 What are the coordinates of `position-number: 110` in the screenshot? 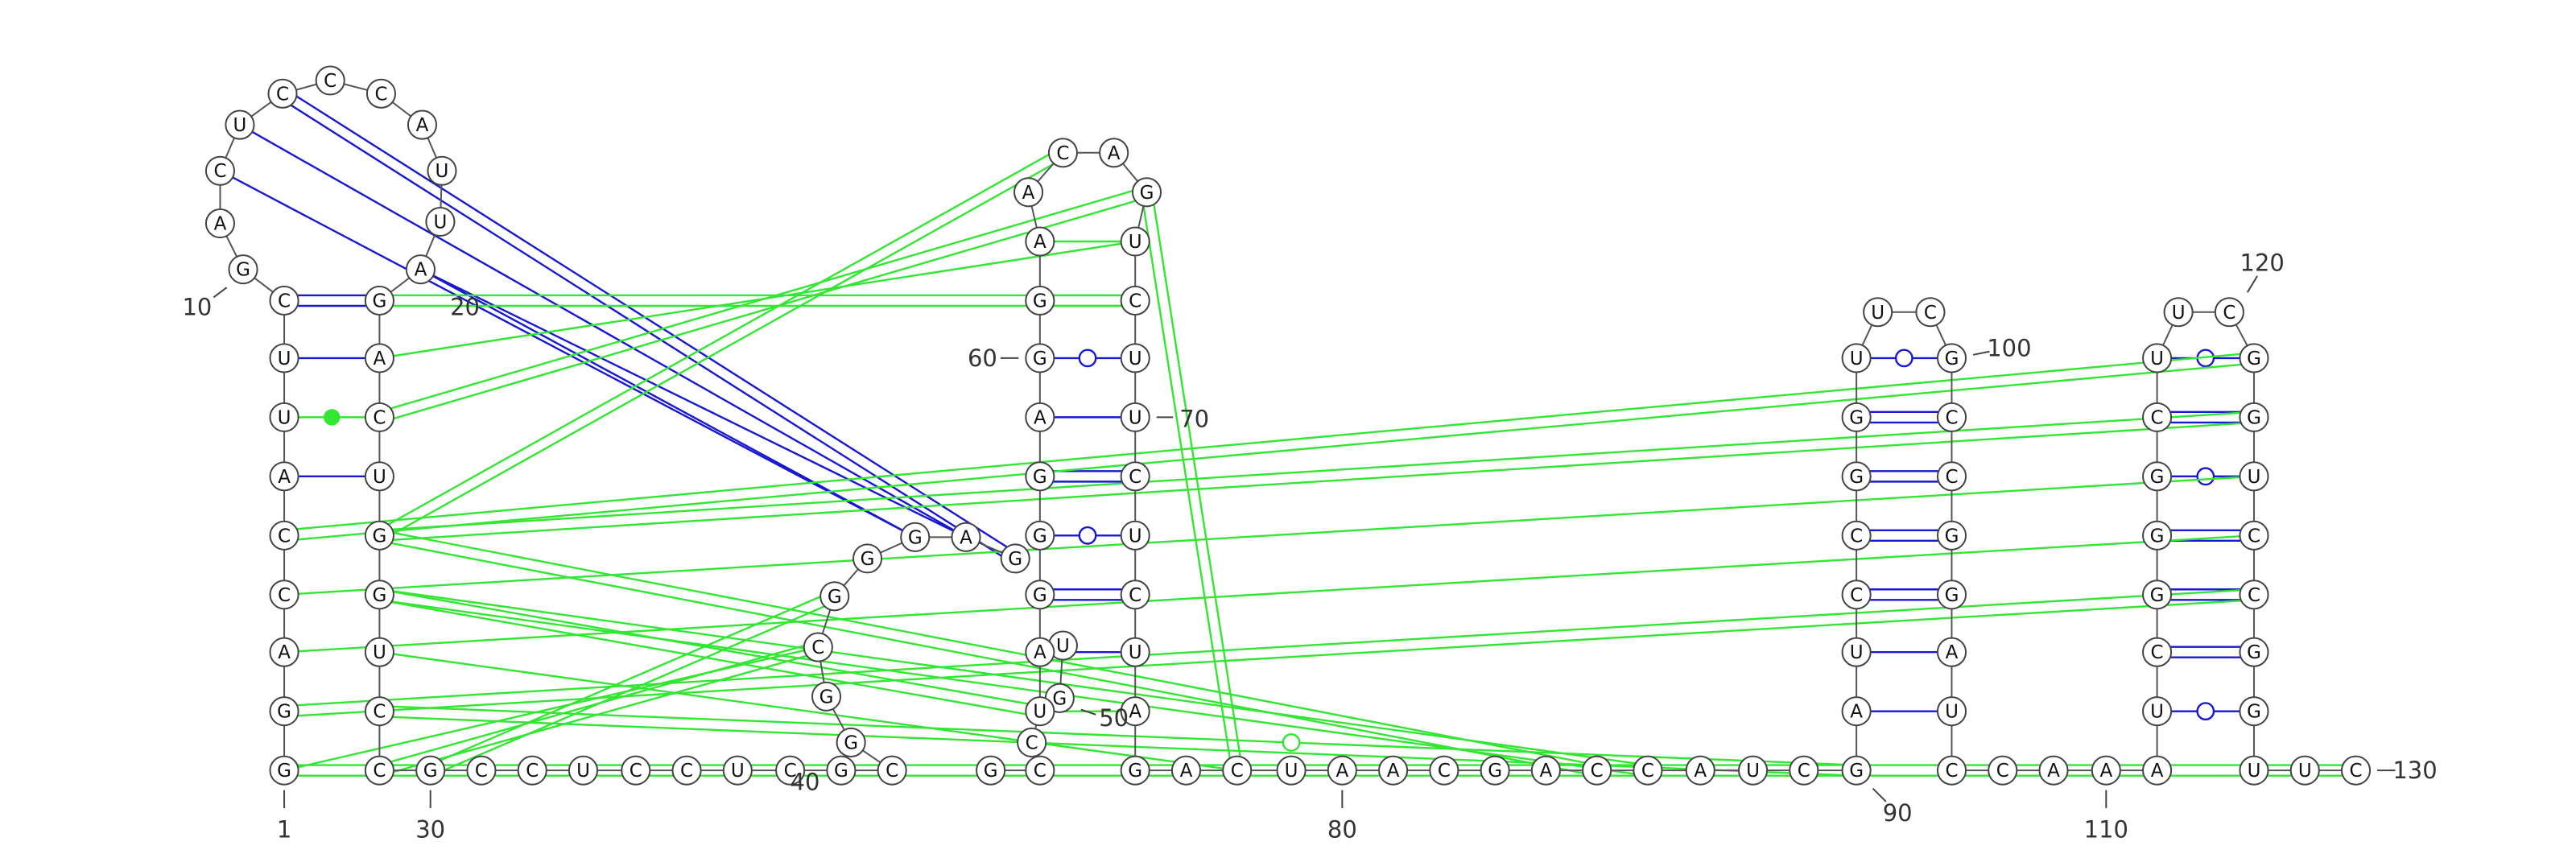 It's located at (2106, 830).